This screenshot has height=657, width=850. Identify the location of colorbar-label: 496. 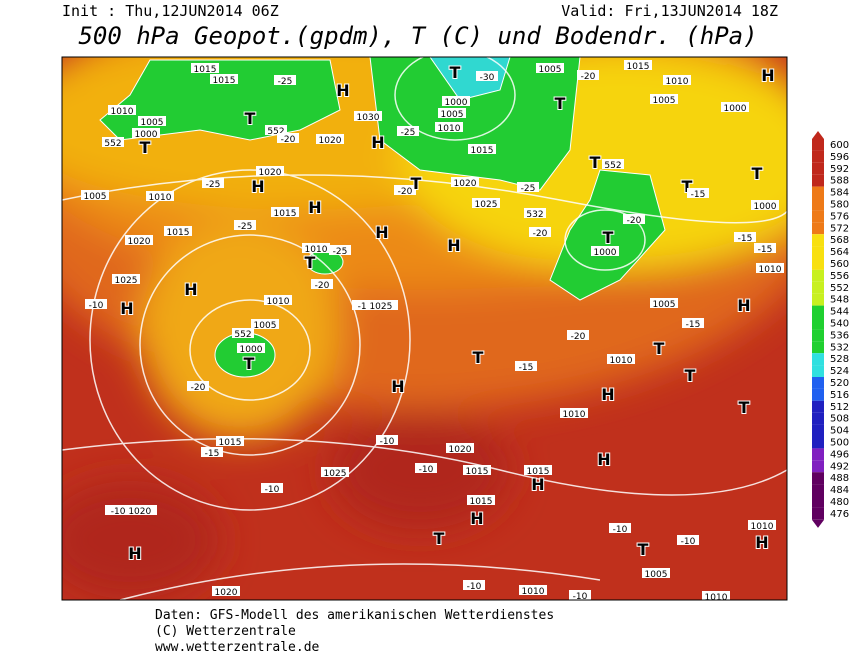
(839, 454).